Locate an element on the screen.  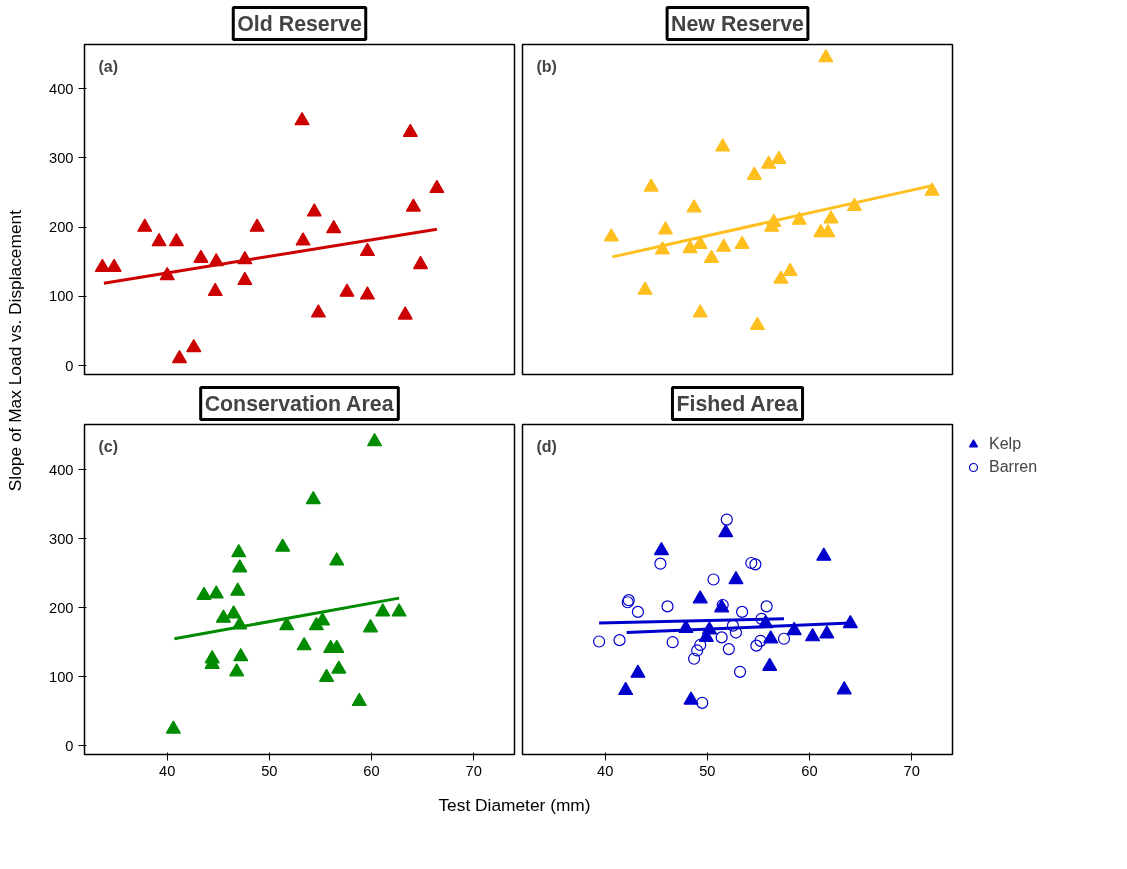
y-axis-title: Slope of Max Load vs. Displacement is located at coordinates (14, 350).